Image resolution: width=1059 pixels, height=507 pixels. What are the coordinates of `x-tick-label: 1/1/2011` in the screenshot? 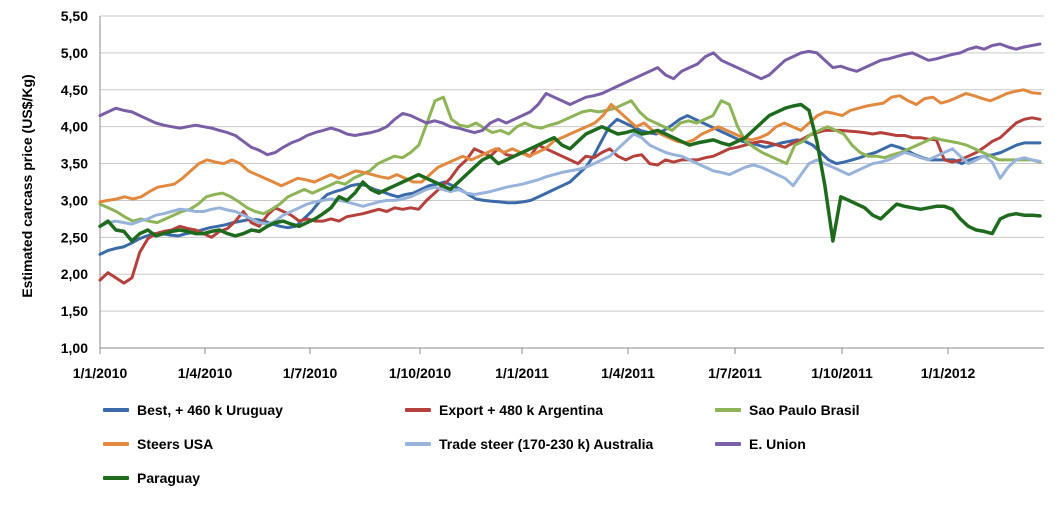 It's located at (522, 373).